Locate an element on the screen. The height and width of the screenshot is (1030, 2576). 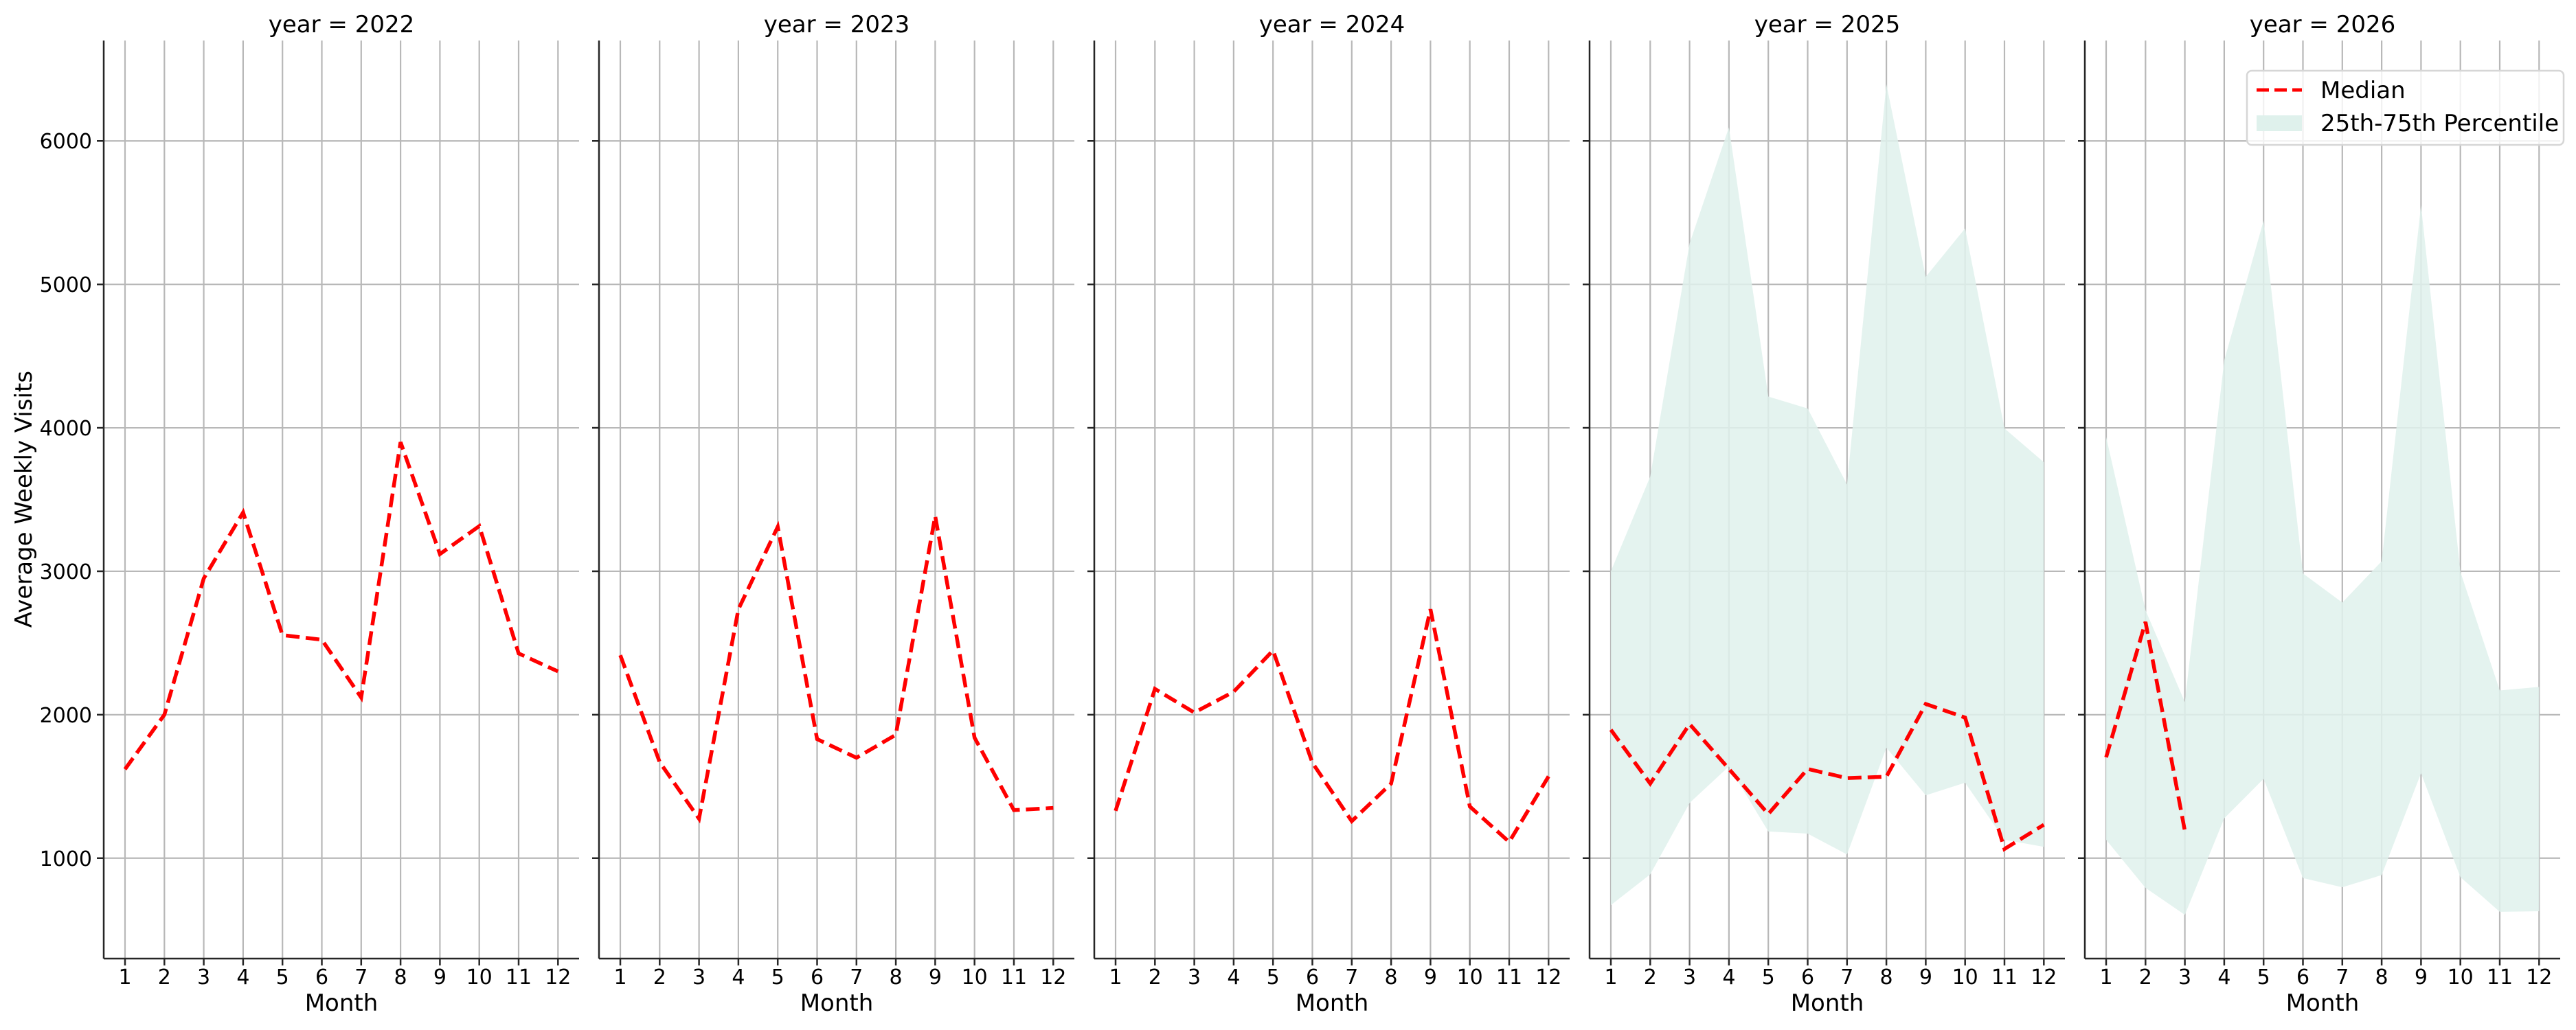
legend-frame is located at coordinates (2405, 107).